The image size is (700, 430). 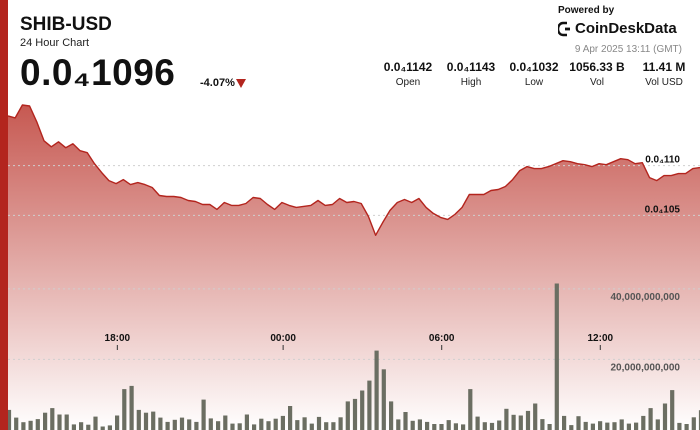 I want to click on stat-volume-usd: 11.41 M Vol USD, so click(x=664, y=74).